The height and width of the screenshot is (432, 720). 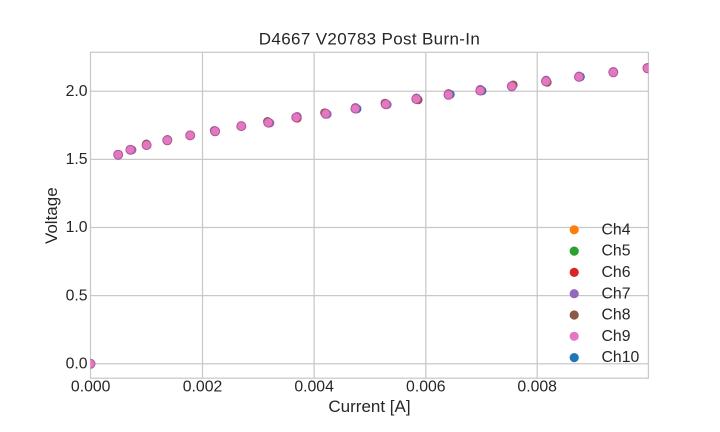 What do you see at coordinates (91, 387) in the screenshot?
I see `svg-text: 0.000` at bounding box center [91, 387].